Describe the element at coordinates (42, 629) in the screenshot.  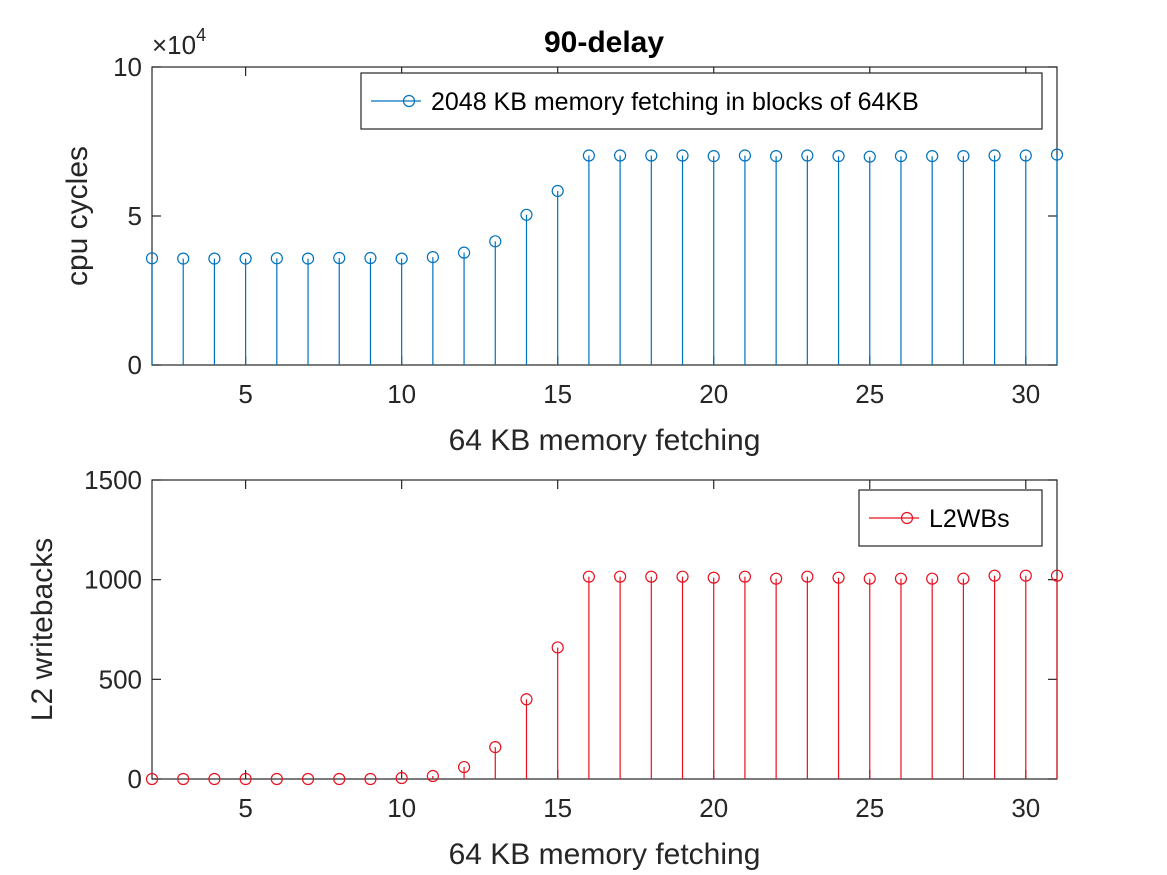
I see `y-axis-label: L2 writebacks` at that location.